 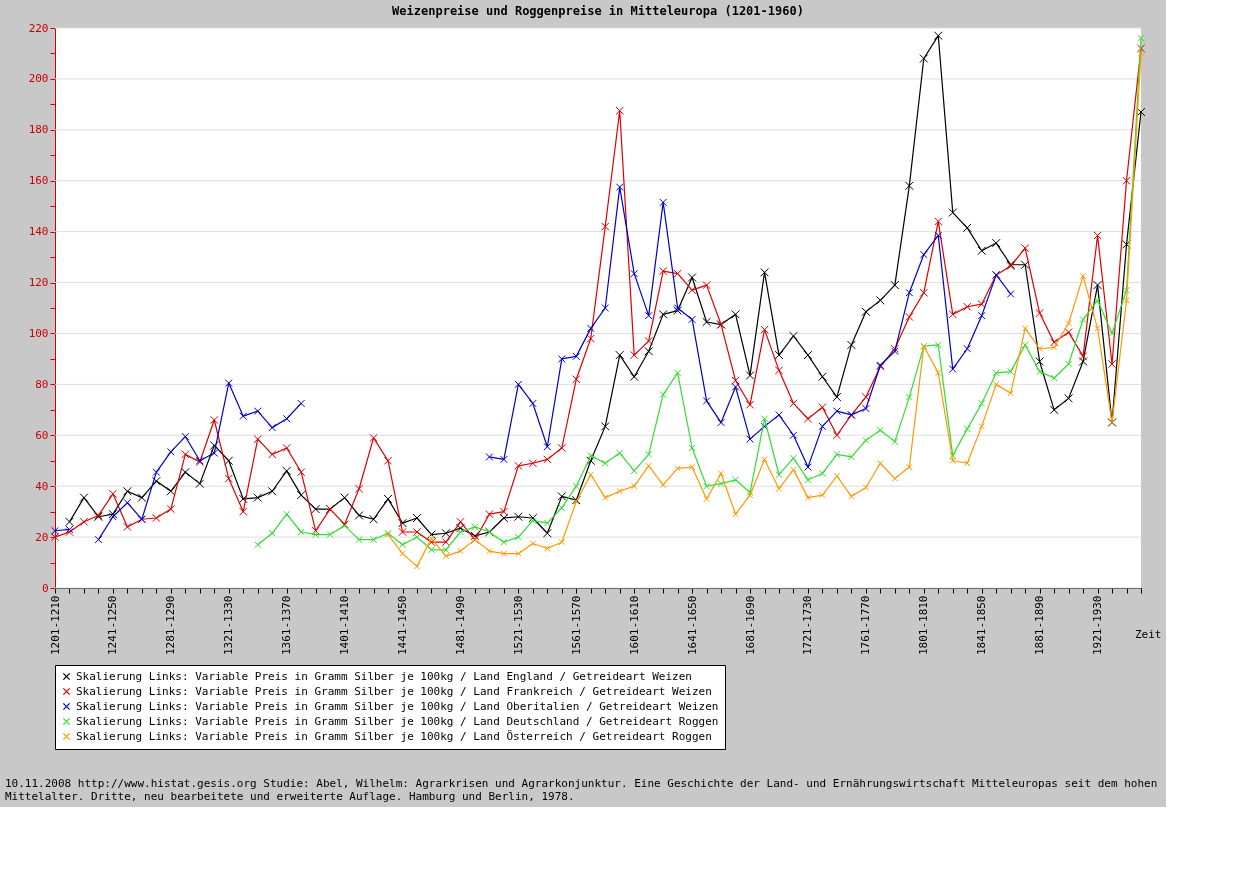 What do you see at coordinates (38, 283) in the screenshot?
I see `y-tick-label: 120` at bounding box center [38, 283].